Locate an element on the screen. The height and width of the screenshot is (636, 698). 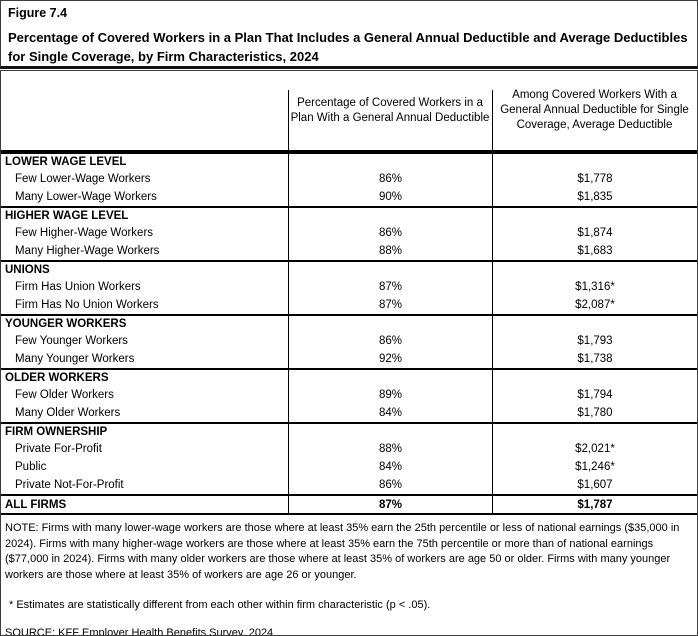
amt-cell: $1,835 is located at coordinates (594, 197).